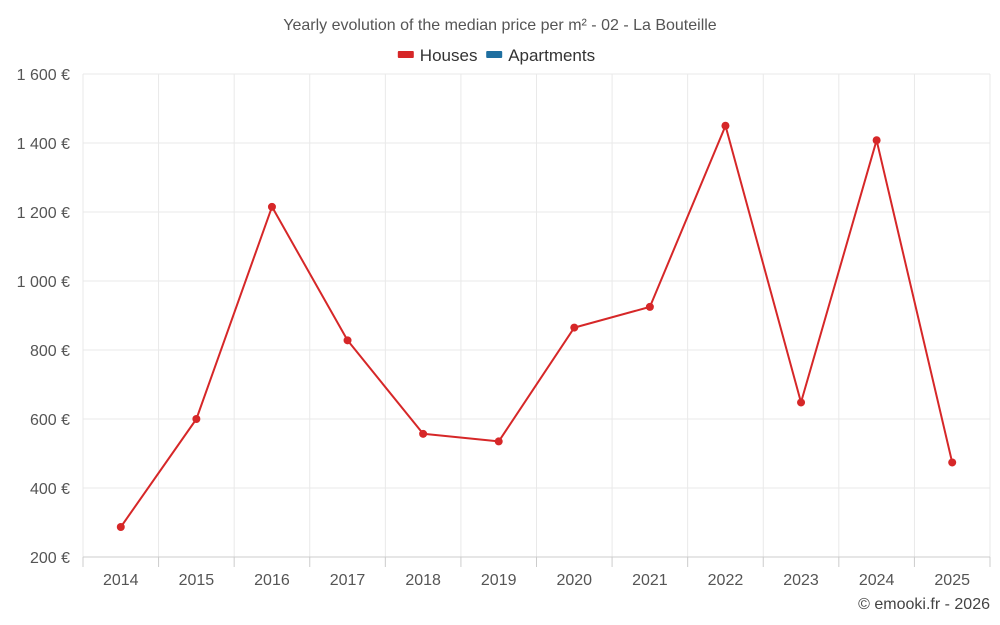 The image size is (1000, 625). Describe the element at coordinates (43, 144) in the screenshot. I see `y-tick-label: 1 400 €` at that location.